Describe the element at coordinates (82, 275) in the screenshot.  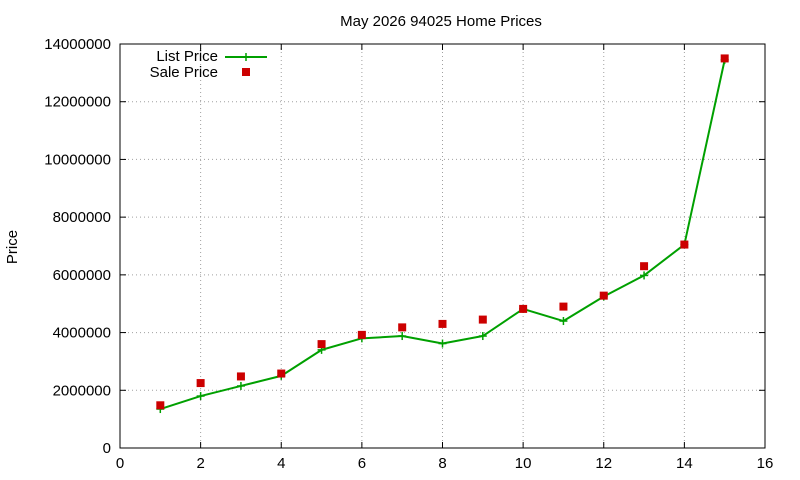
I see `y-tick-label: 6000000` at that location.